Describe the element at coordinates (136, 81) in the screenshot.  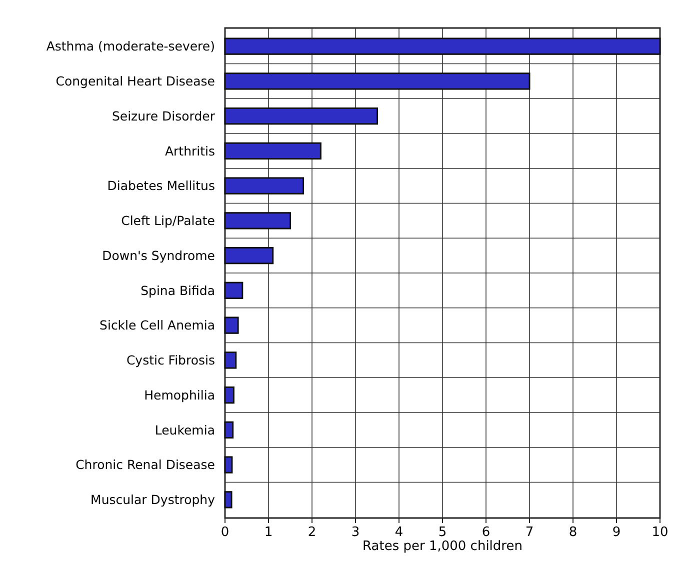
I see `y-tick-label: Congenital Heart Disease` at that location.